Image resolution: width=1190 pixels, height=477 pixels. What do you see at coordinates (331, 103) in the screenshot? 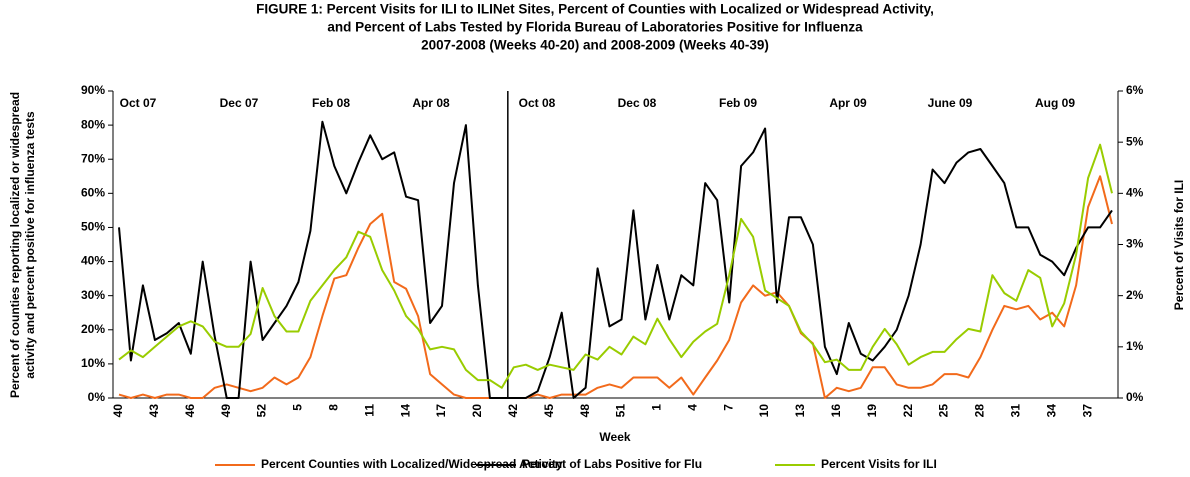
I see `annotation: Feb 08` at bounding box center [331, 103].